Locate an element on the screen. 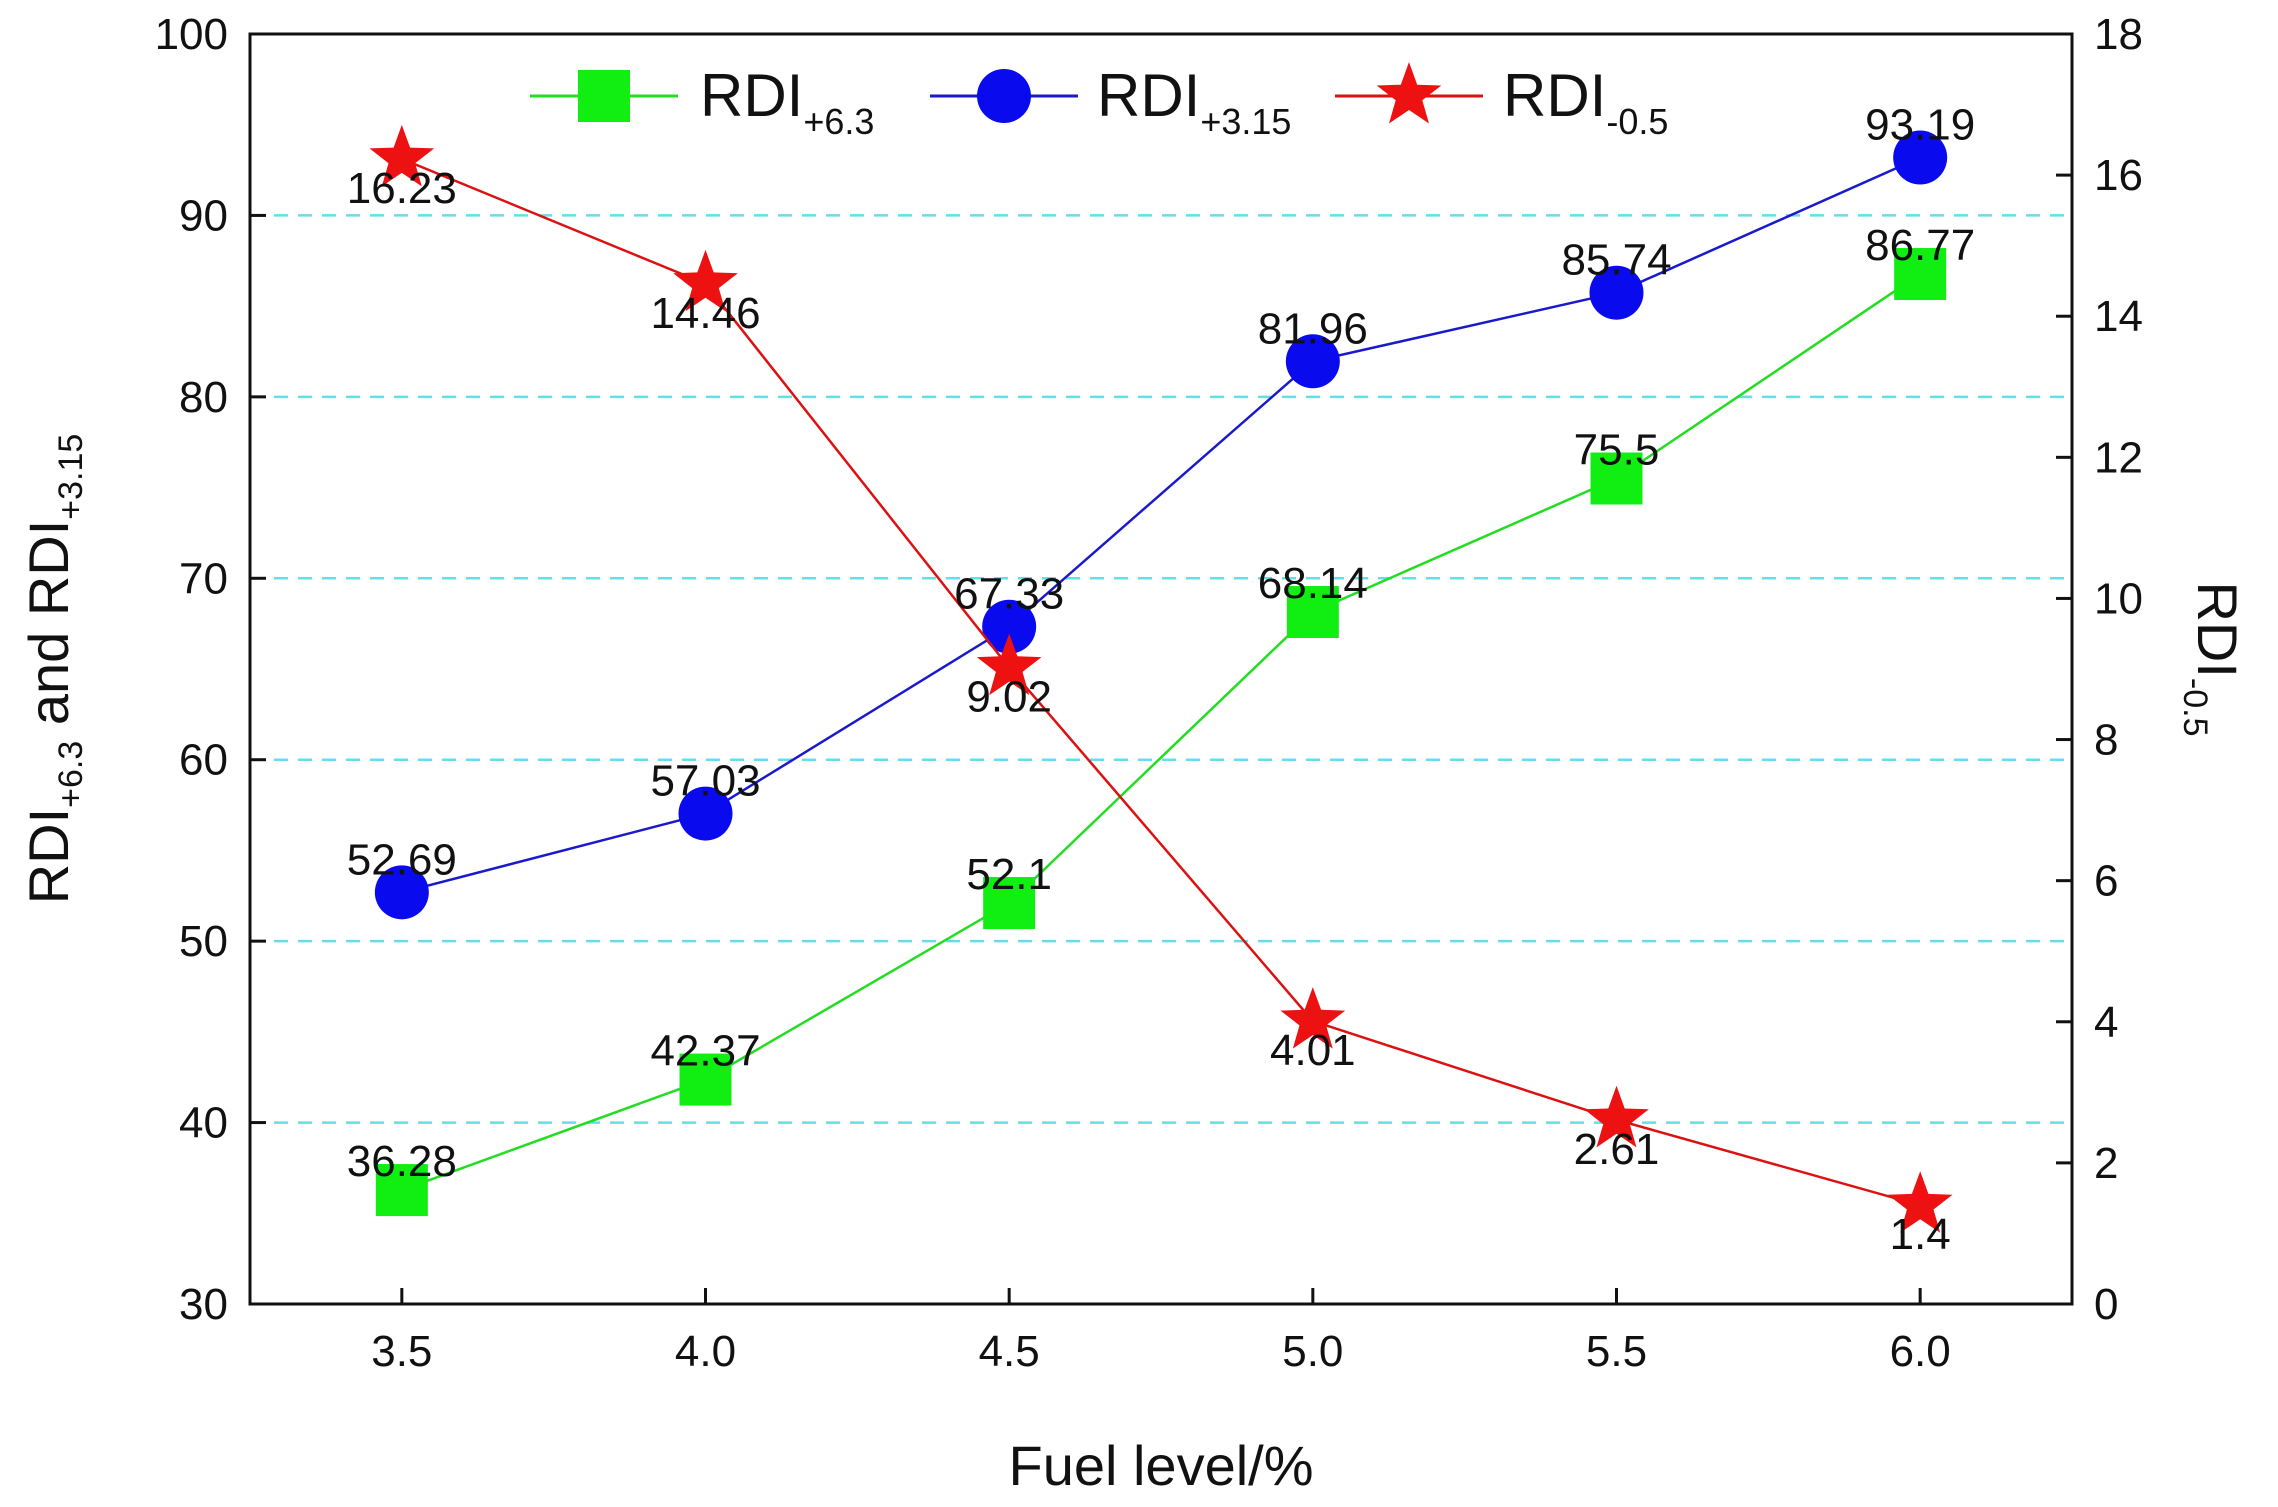 This screenshot has width=2278, height=1507. data-label: 85.74 is located at coordinates (1616, 260).